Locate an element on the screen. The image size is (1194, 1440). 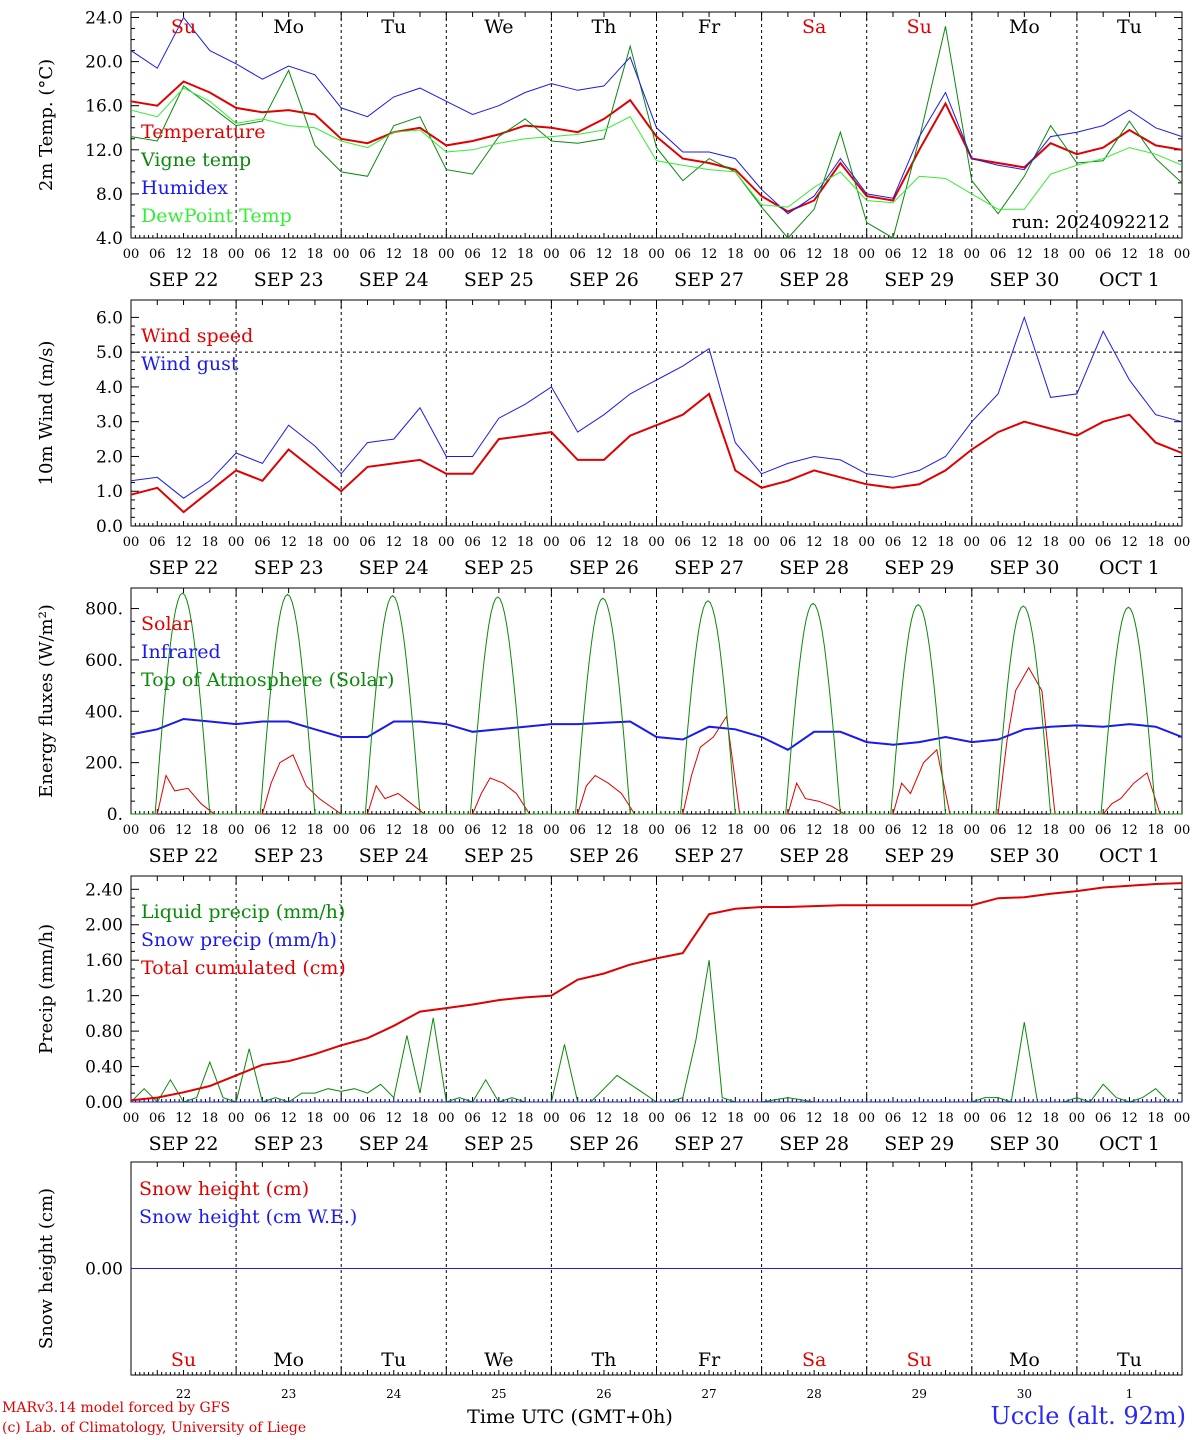
legend-entry: Snow precip (mm/h) is located at coordinates (239, 940).